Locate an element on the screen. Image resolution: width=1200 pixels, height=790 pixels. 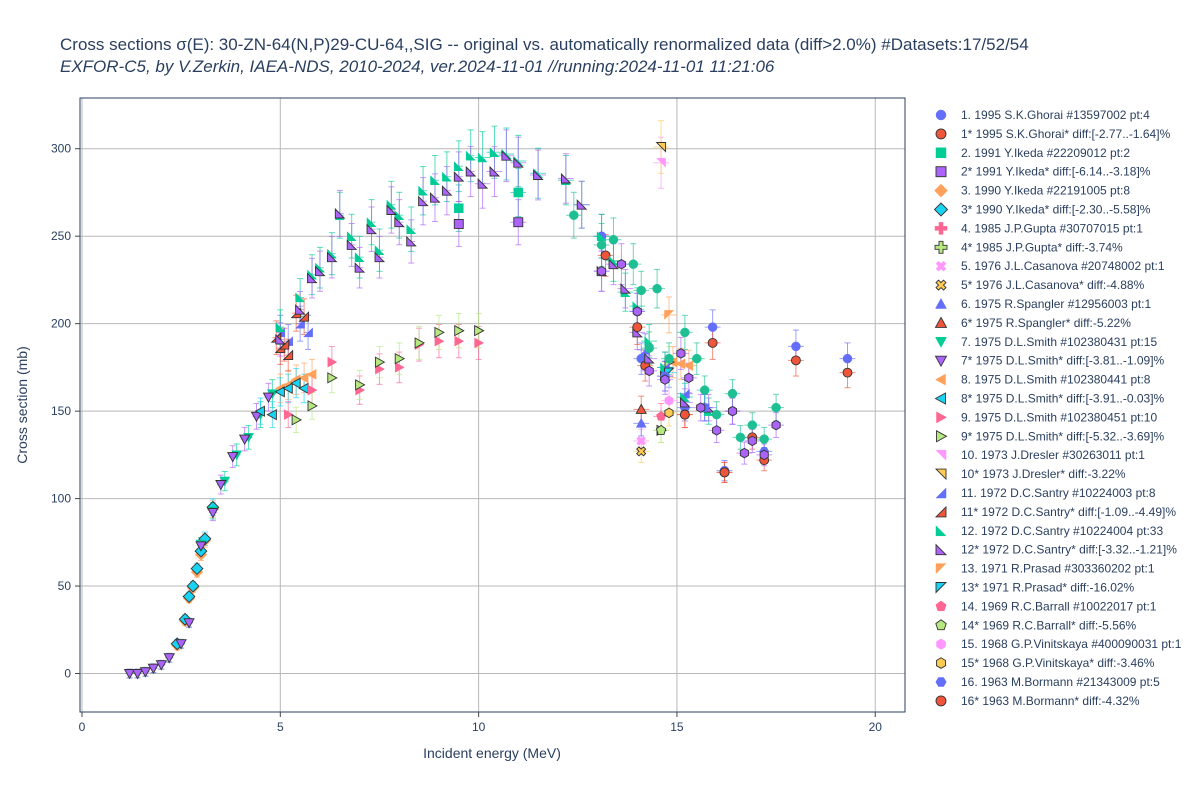
legend-item: 9* 1975 D.L.Smith* diff:[-5.32..-3.69]% is located at coordinates (1050, 436).